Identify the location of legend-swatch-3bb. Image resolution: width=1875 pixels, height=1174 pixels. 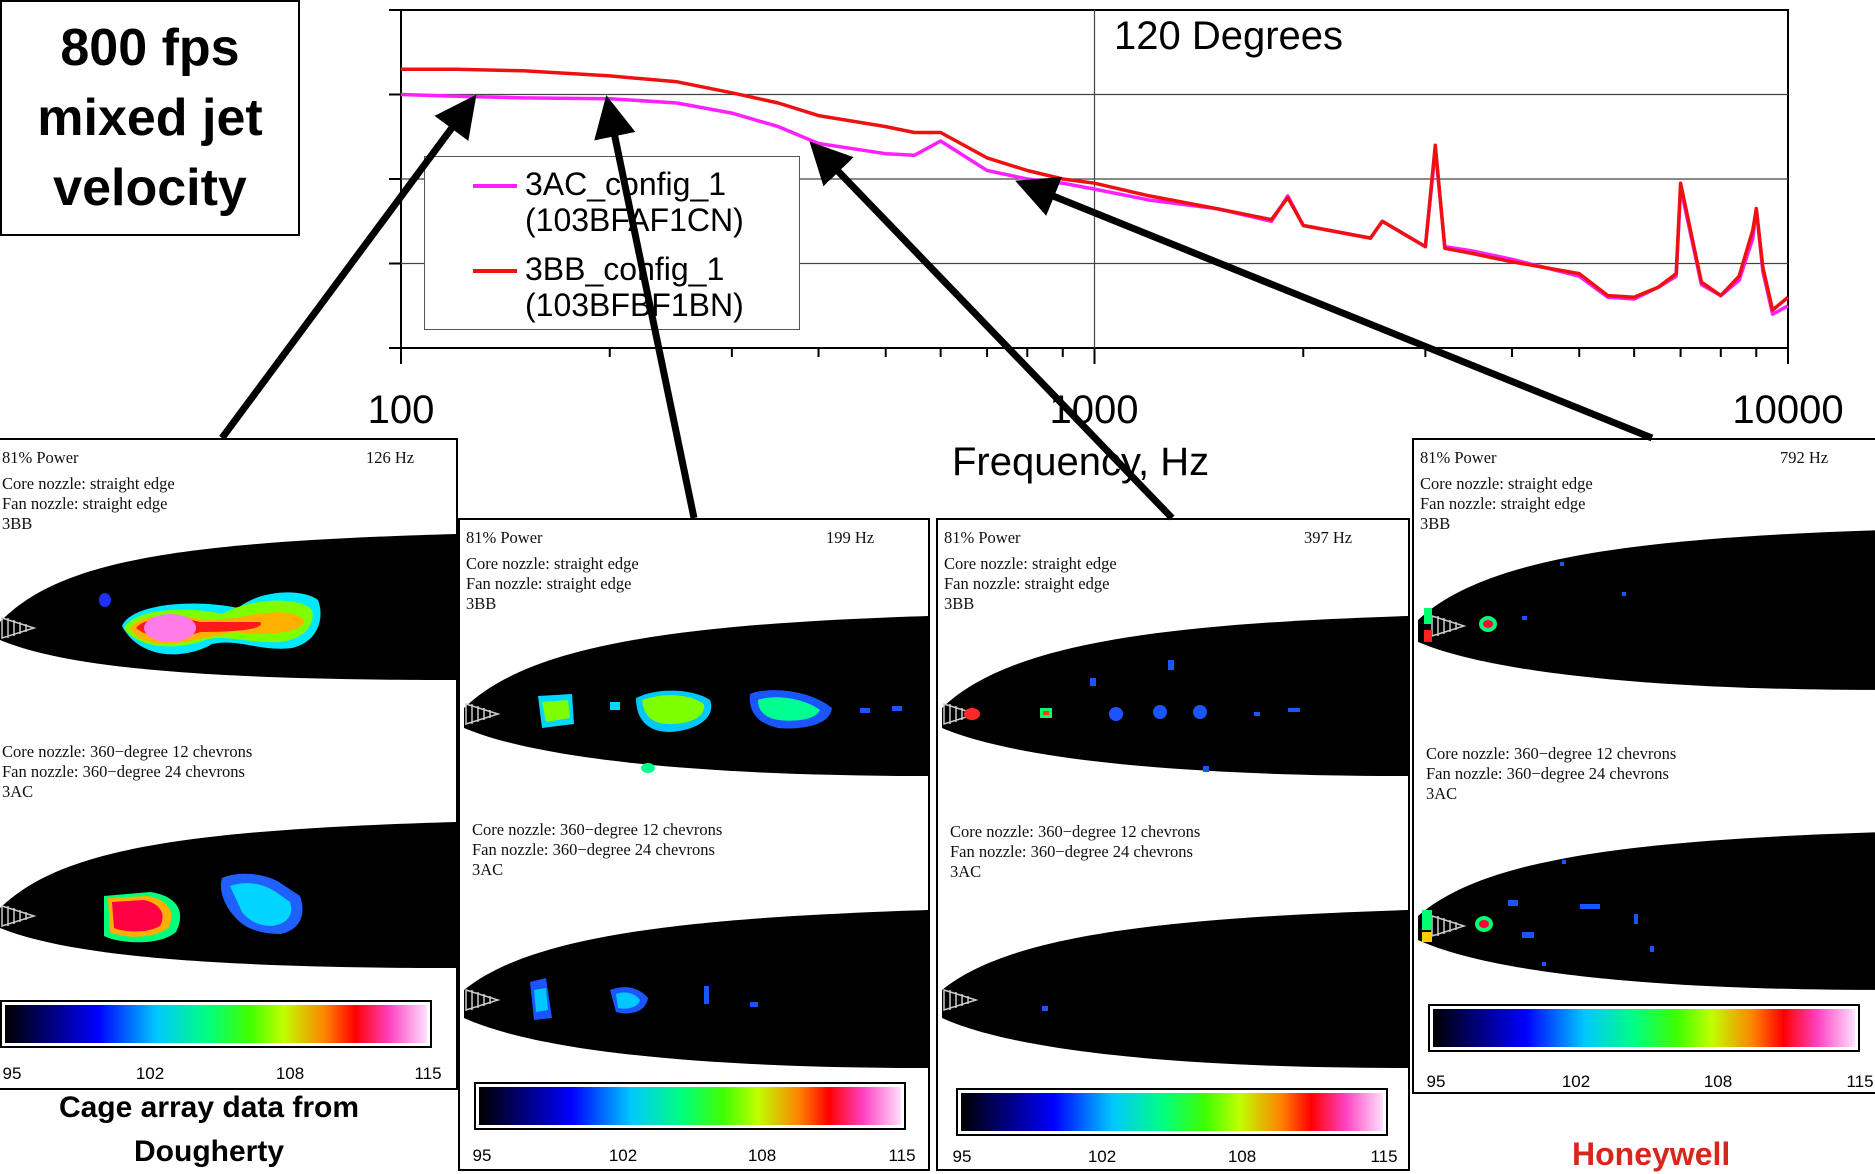
(495, 271).